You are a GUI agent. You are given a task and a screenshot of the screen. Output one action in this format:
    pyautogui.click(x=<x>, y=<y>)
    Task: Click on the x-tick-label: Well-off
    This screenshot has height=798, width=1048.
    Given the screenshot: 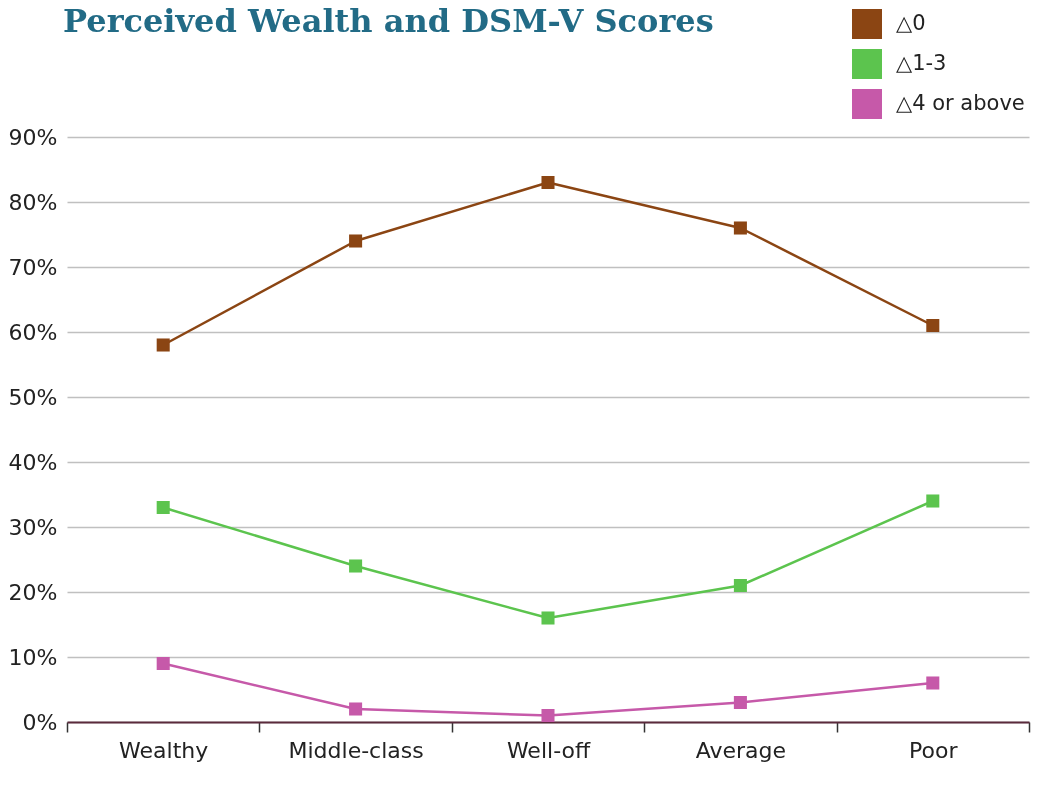 What is the action you would take?
    pyautogui.click(x=548, y=750)
    